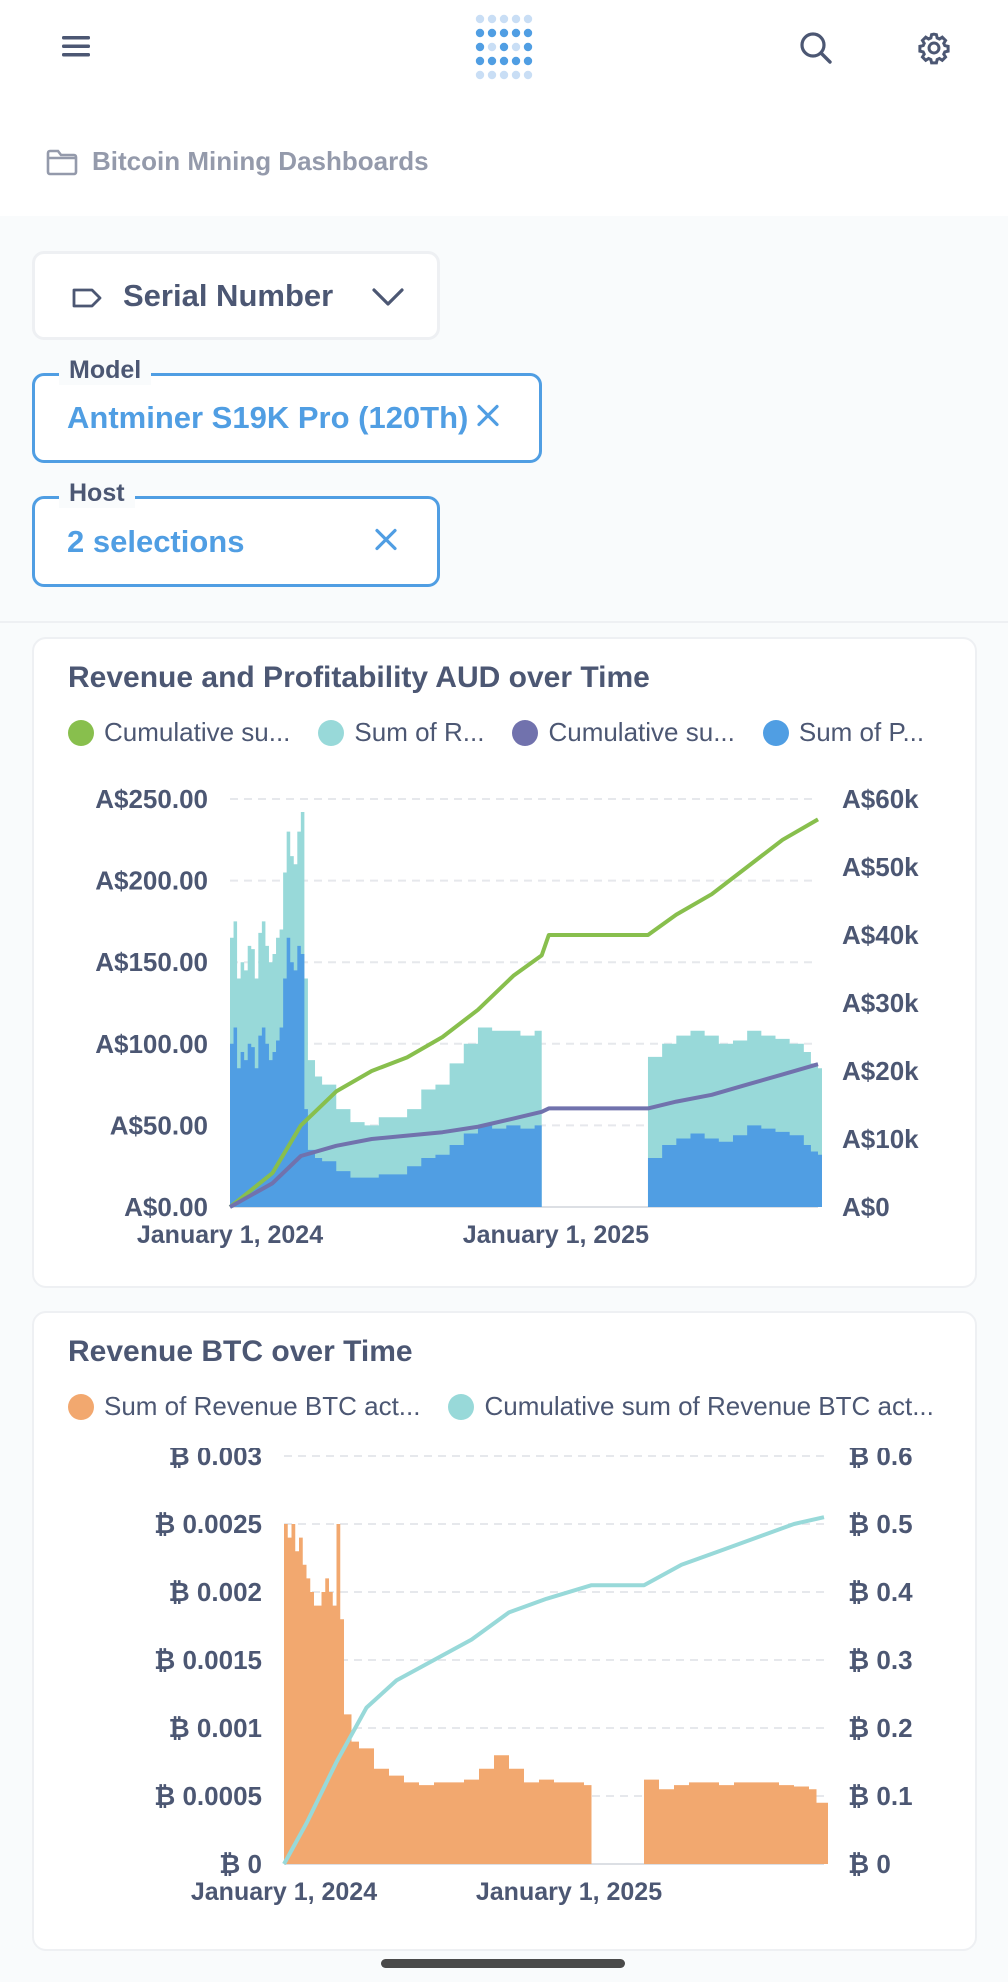 The image size is (1008, 1982). What do you see at coordinates (880, 1592) in the screenshot?
I see `y2-tick-label: ₿ 0.4` at bounding box center [880, 1592].